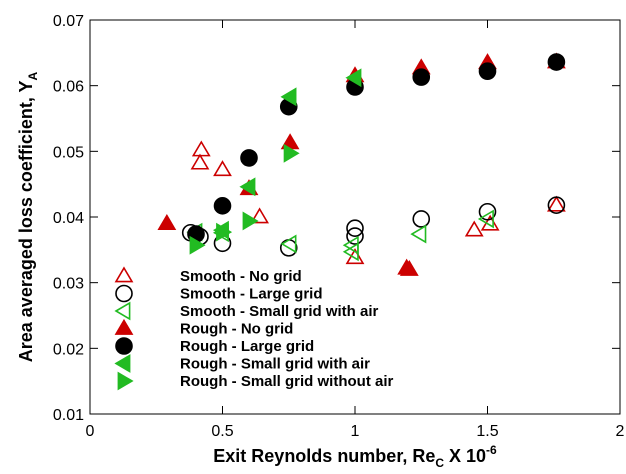 Image resolution: width=626 pixels, height=474 pixels. What do you see at coordinates (68, 349) in the screenshot?
I see `y-tick-label: 0.02` at bounding box center [68, 349].